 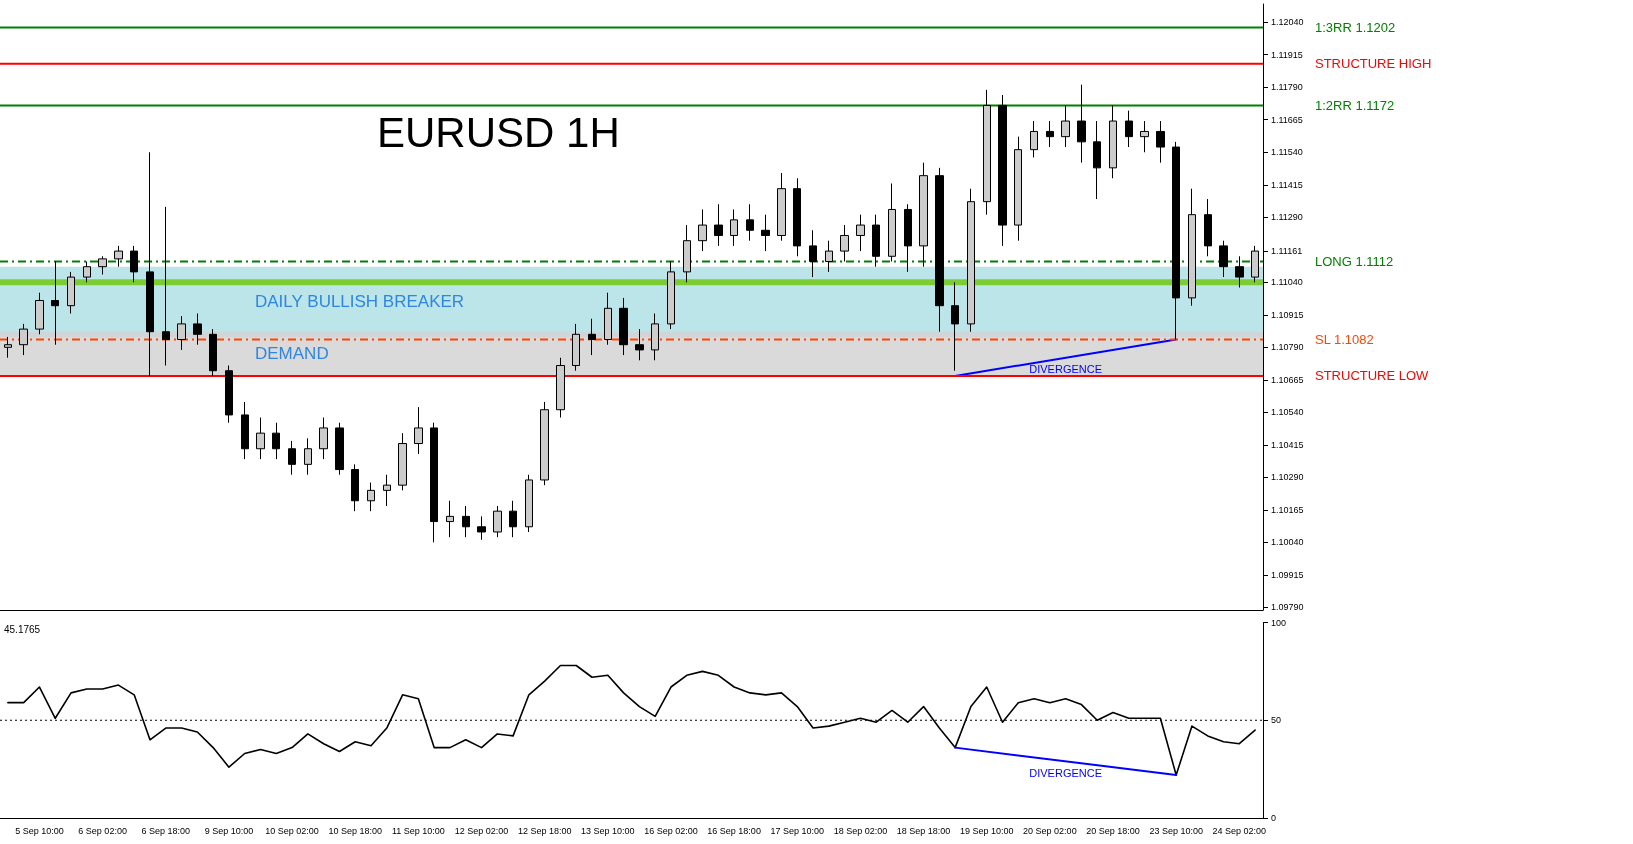 I want to click on x-tick-label: 11 Sep 10:00, so click(x=418, y=830).